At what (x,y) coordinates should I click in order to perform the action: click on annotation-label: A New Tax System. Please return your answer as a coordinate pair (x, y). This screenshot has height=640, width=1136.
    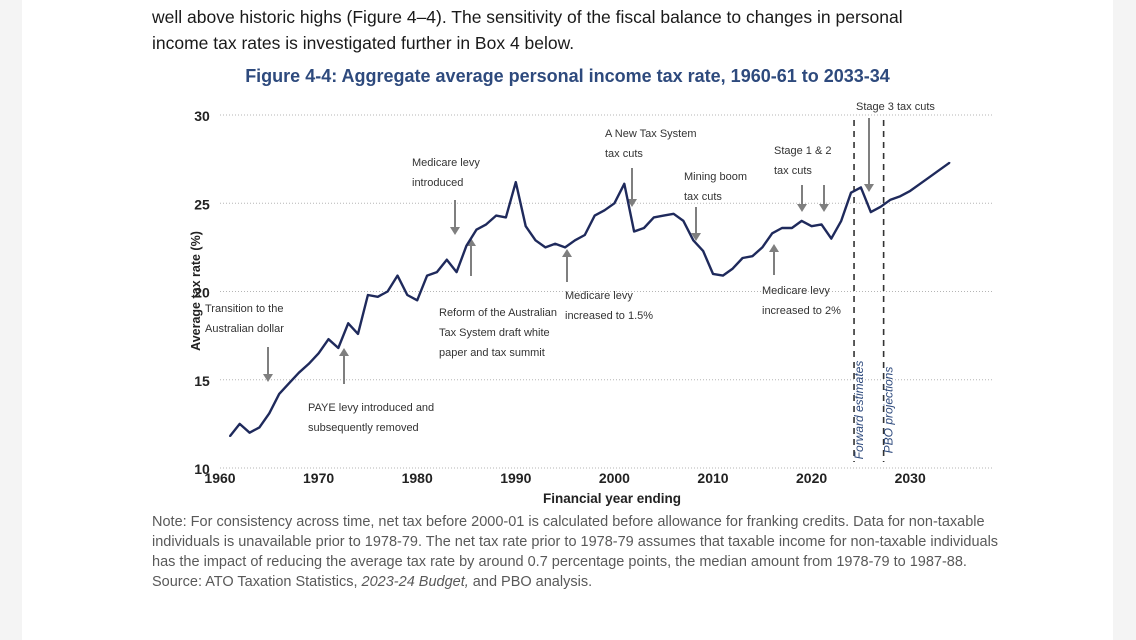
    Looking at the image, I should click on (651, 134).